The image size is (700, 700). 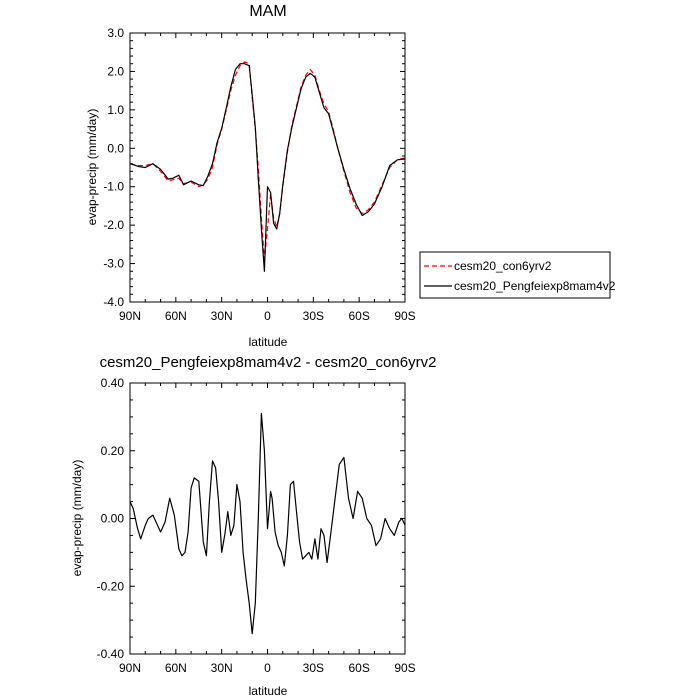 I want to click on top-y-tick-label: 3.0, so click(x=115, y=33).